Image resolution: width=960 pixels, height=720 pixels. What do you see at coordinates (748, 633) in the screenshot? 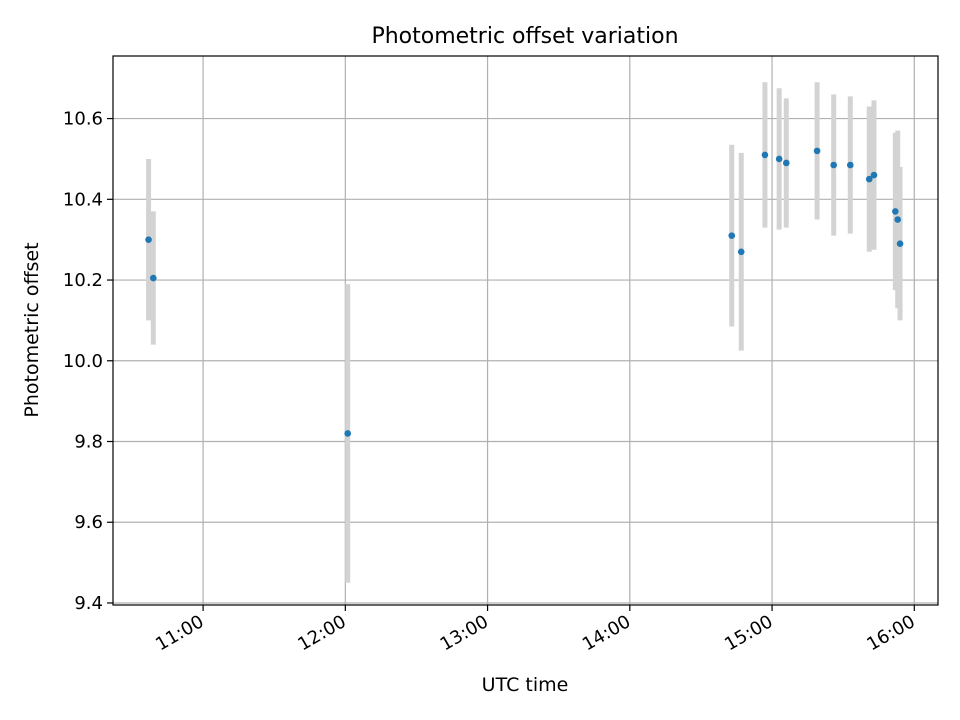
I see `x-tick-label: 15:00` at bounding box center [748, 633].